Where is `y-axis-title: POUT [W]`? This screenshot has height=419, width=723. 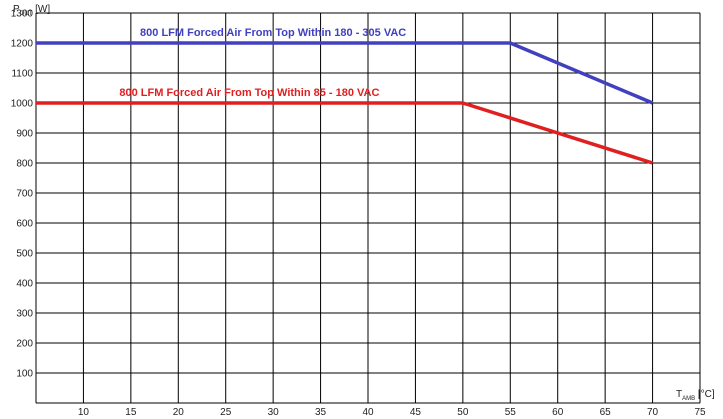
y-axis-title: POUT [W] is located at coordinates (31, 10).